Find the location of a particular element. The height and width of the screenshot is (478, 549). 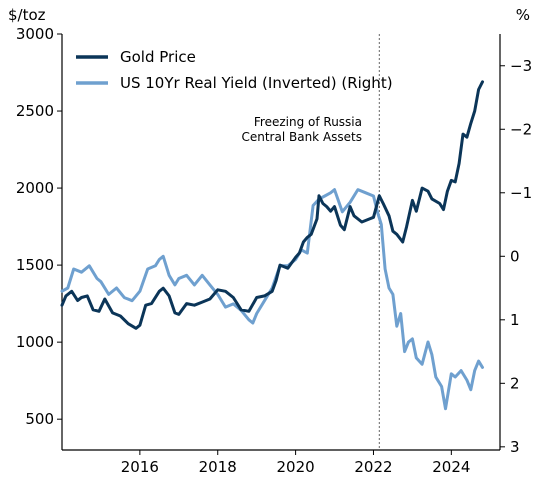

right-tick-label: 1 is located at coordinates (515, 320).